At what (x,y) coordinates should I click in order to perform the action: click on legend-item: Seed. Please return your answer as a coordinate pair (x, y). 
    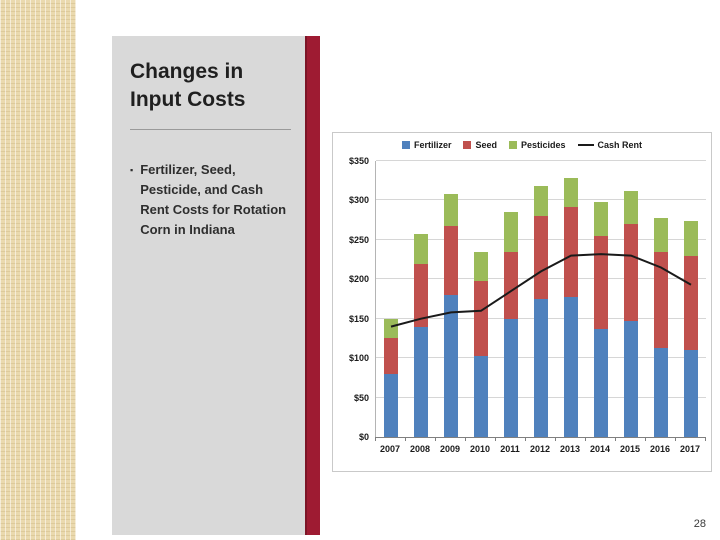
    Looking at the image, I should click on (480, 145).